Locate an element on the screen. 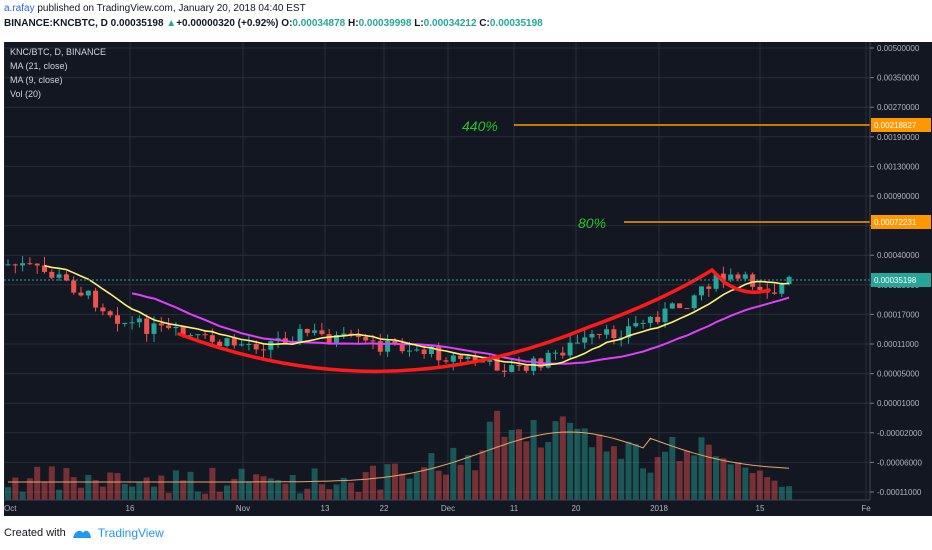 Image resolution: width=932 pixels, height=550 pixels. time-tick-label: 15 is located at coordinates (760, 508).